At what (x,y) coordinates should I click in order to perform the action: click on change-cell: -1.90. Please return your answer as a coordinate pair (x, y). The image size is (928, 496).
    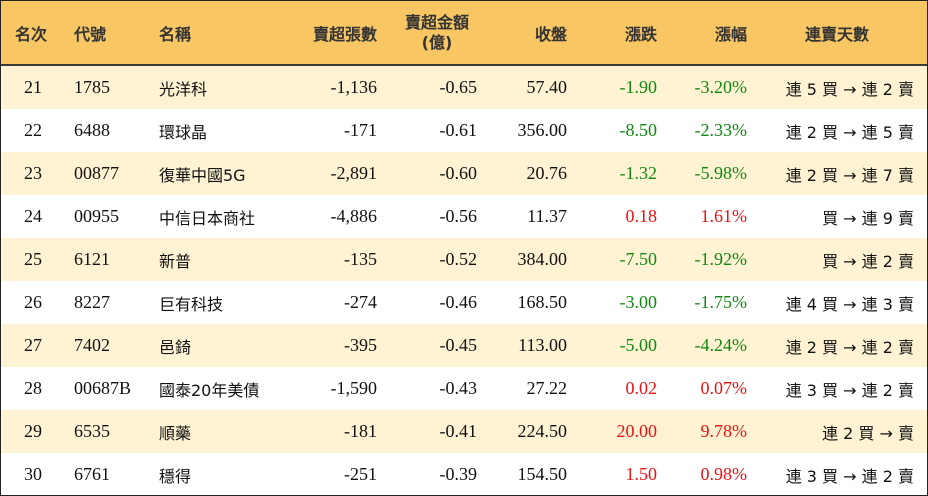
    Looking at the image, I should click on (638, 87).